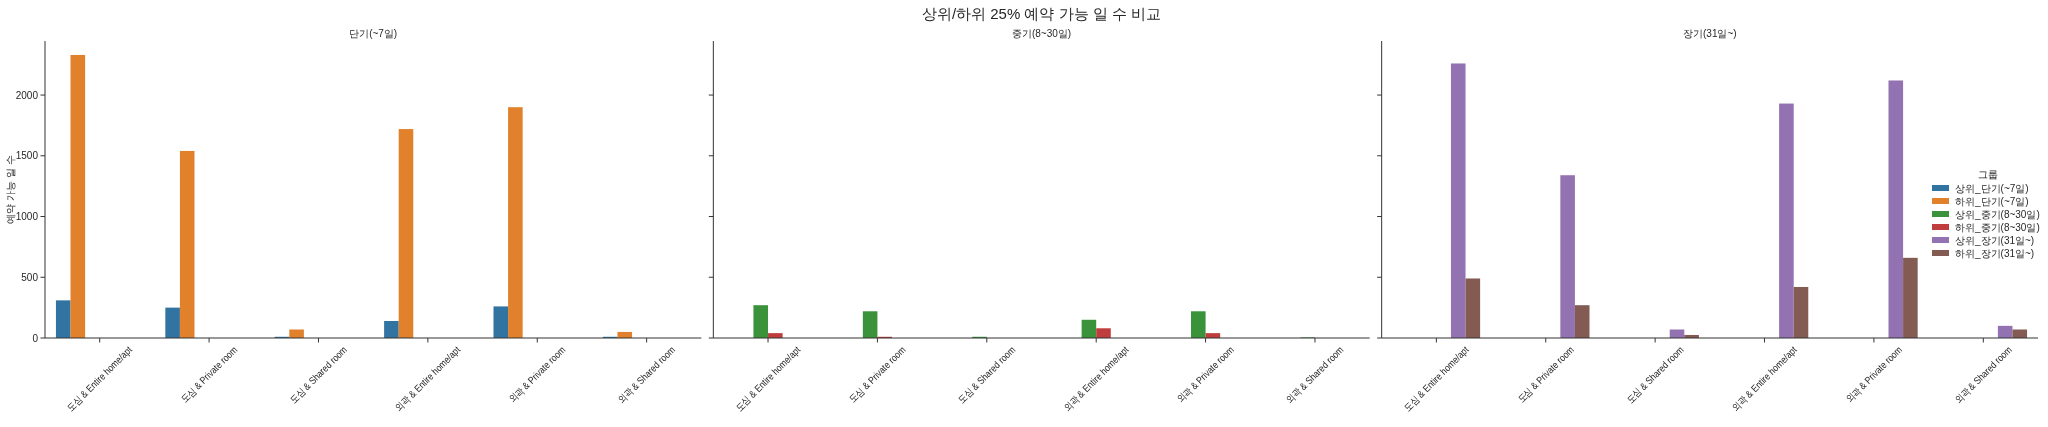 The height and width of the screenshot is (427, 2048). What do you see at coordinates (1041, 33) in the screenshot?
I see `chart-subtitle: 중기(8~30일)` at bounding box center [1041, 33].